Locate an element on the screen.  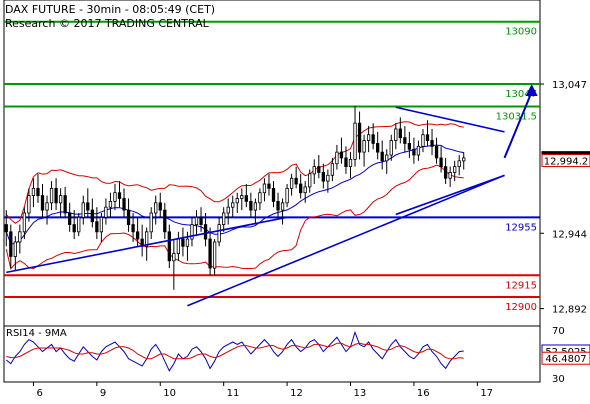
projection-arrow-shaft is located at coordinates (518, 125).